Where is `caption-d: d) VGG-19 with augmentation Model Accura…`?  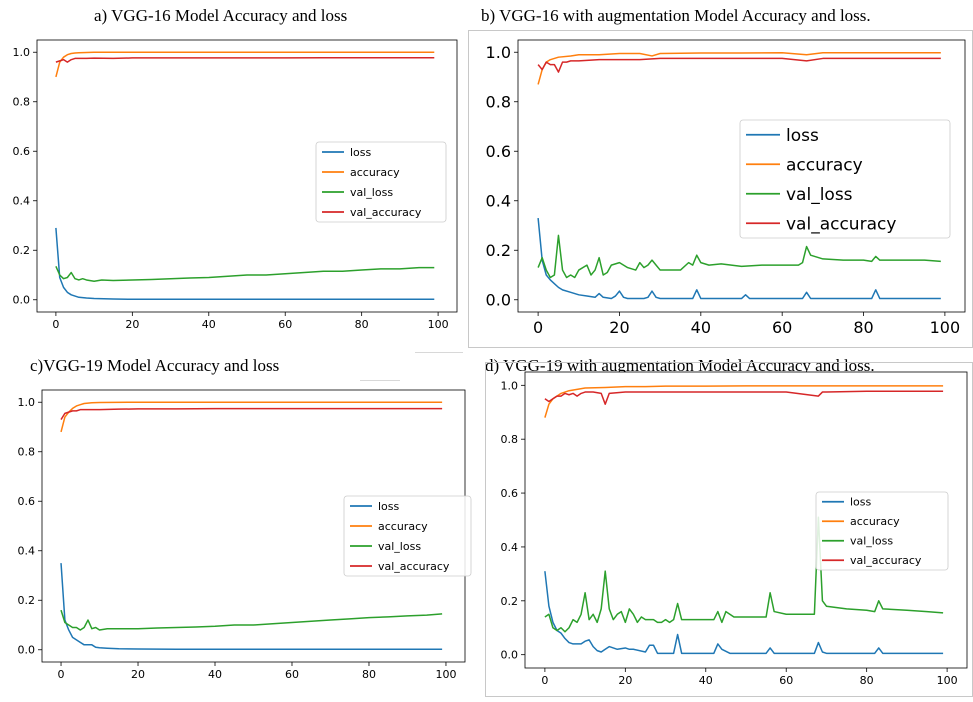 caption-d: d) VGG-19 with augmentation Model Accura… is located at coordinates (680, 365).